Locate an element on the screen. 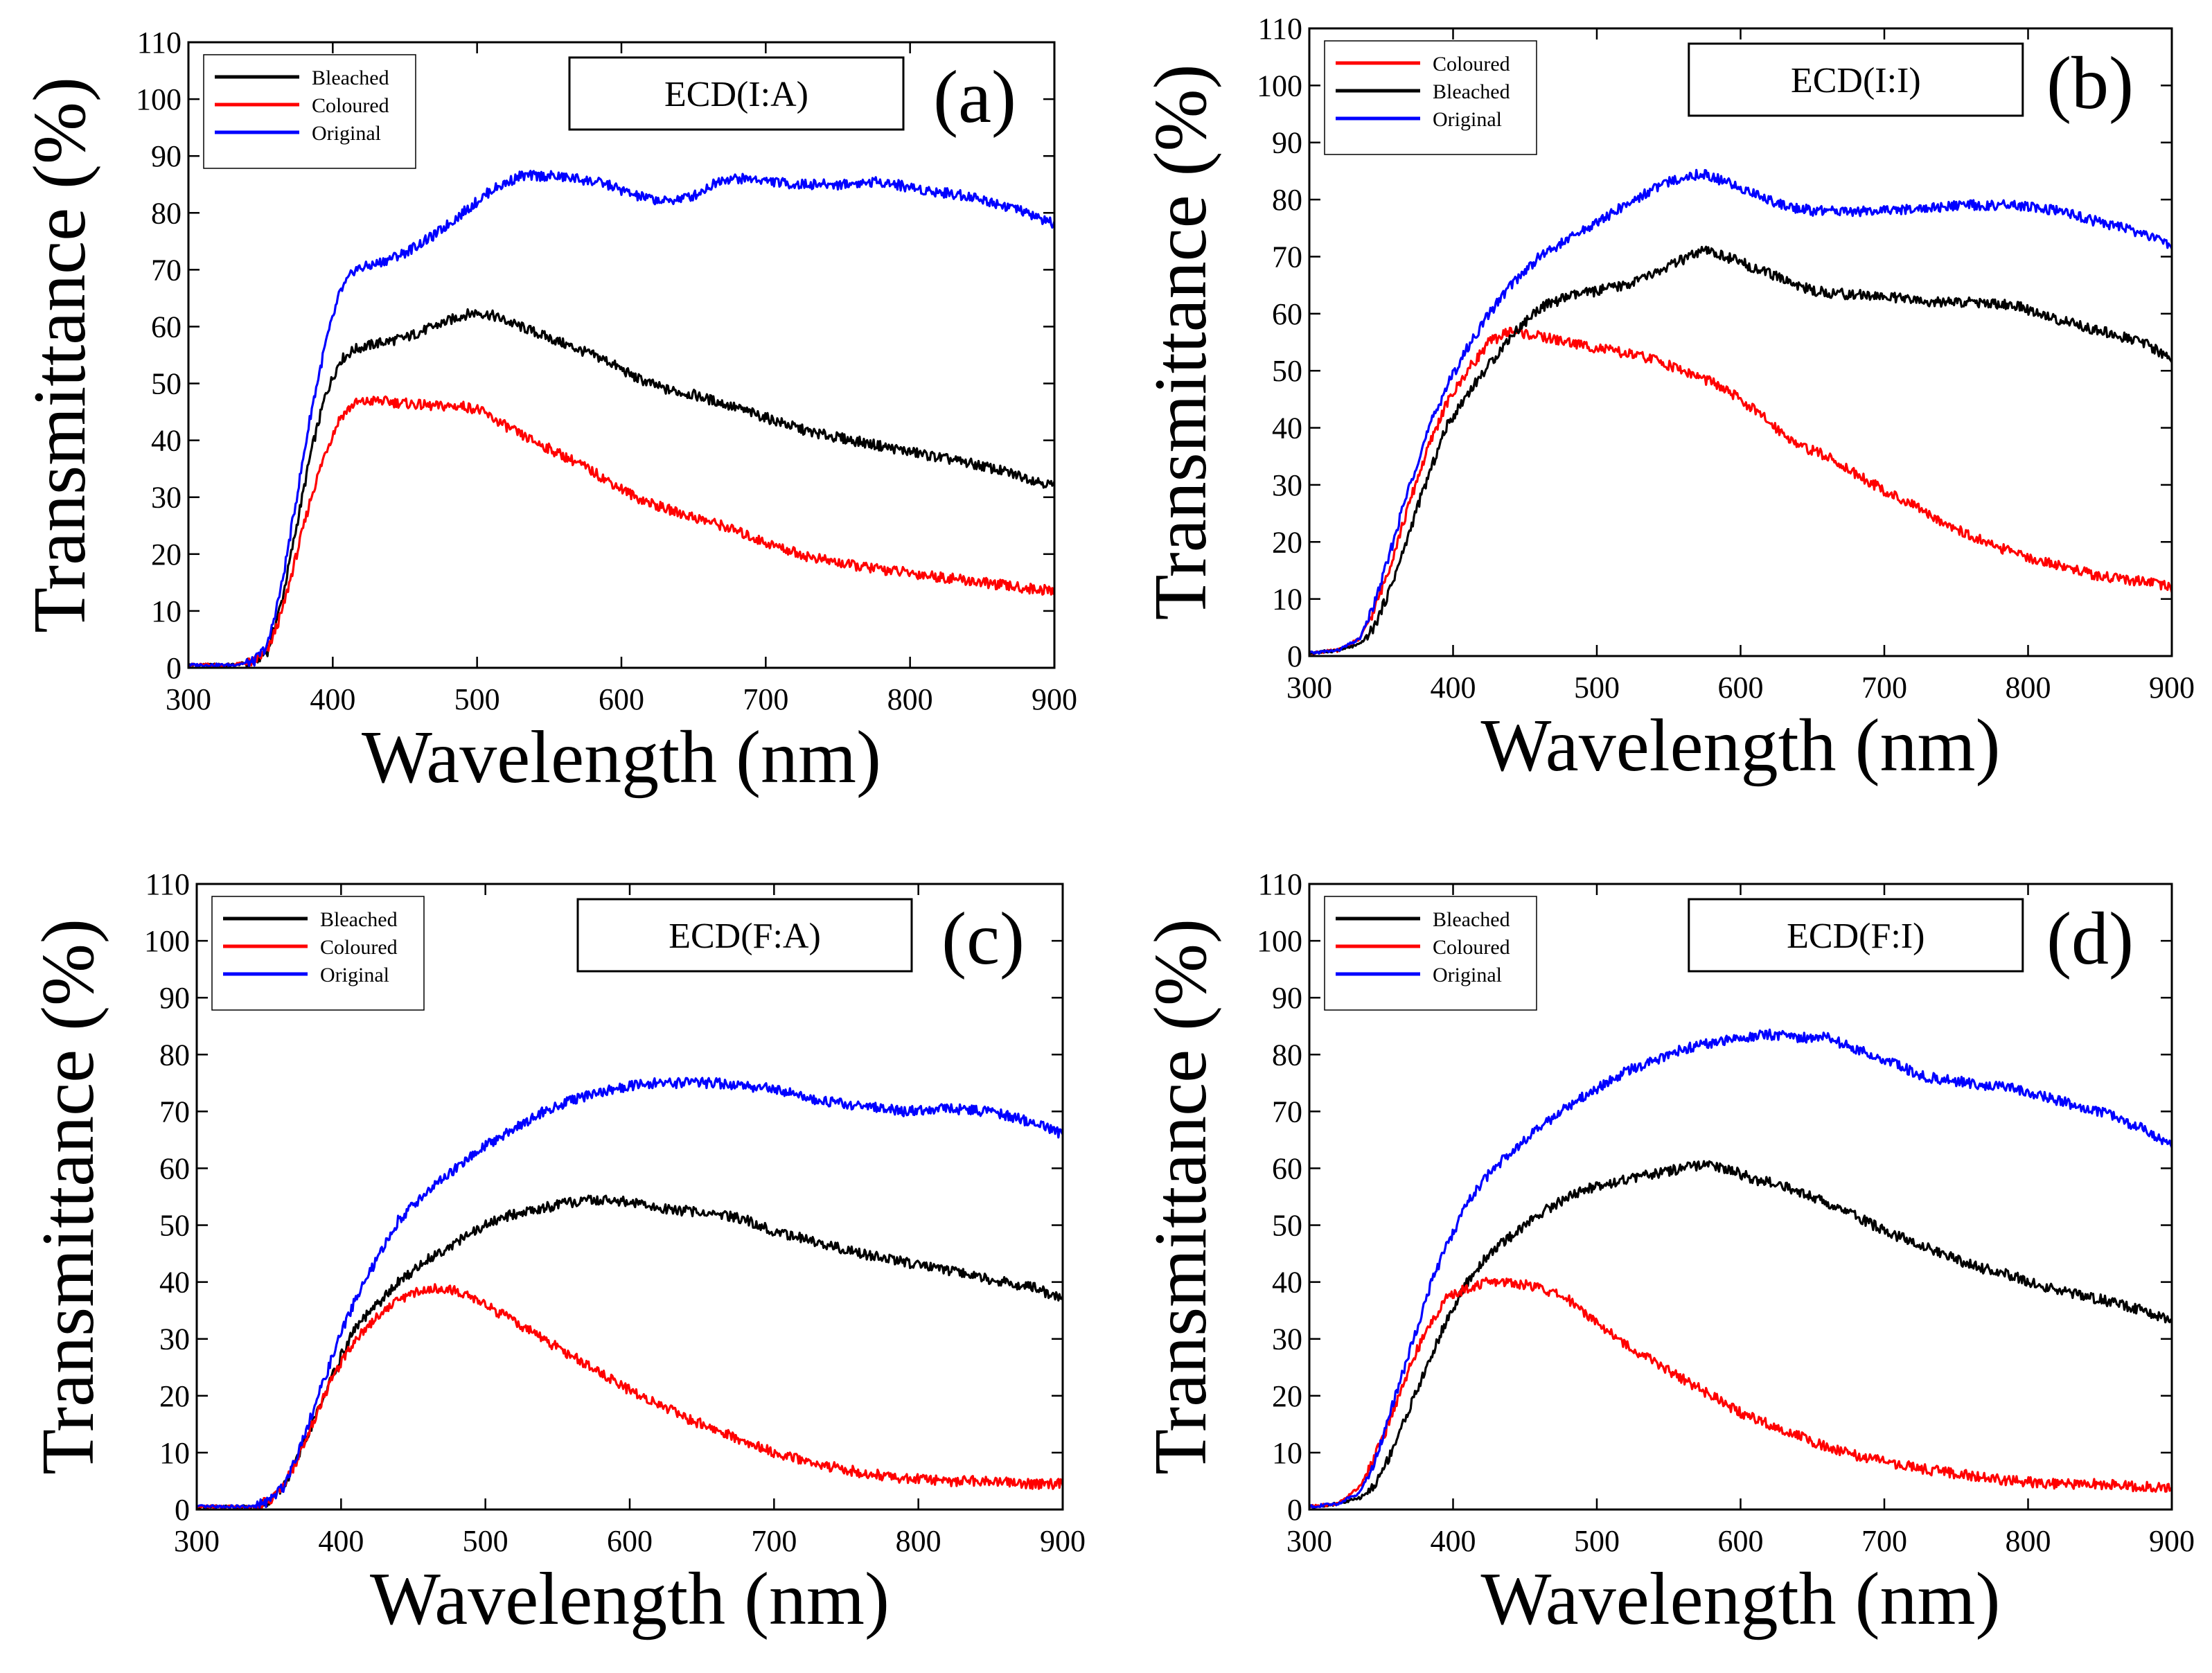 This screenshot has width=2212, height=1673. panel-label: (a) is located at coordinates (974, 98).